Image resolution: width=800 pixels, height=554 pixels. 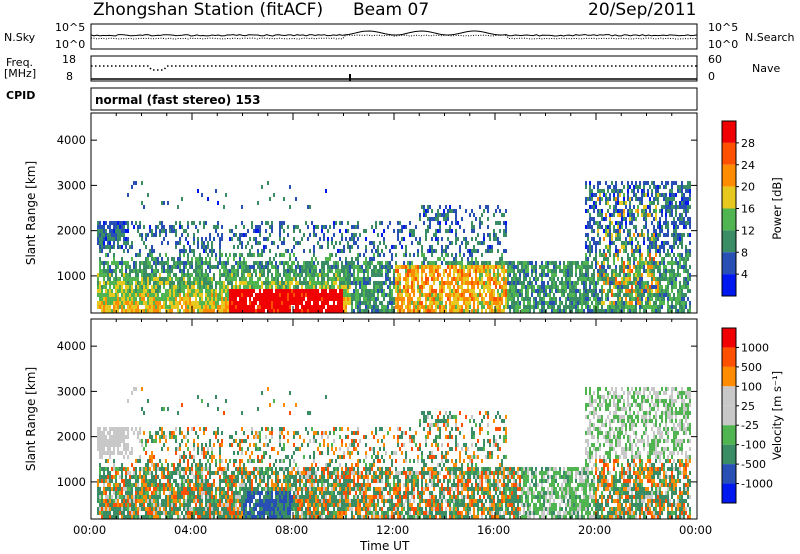 I want to click on nsearch-series-line, so click(x=394, y=37).